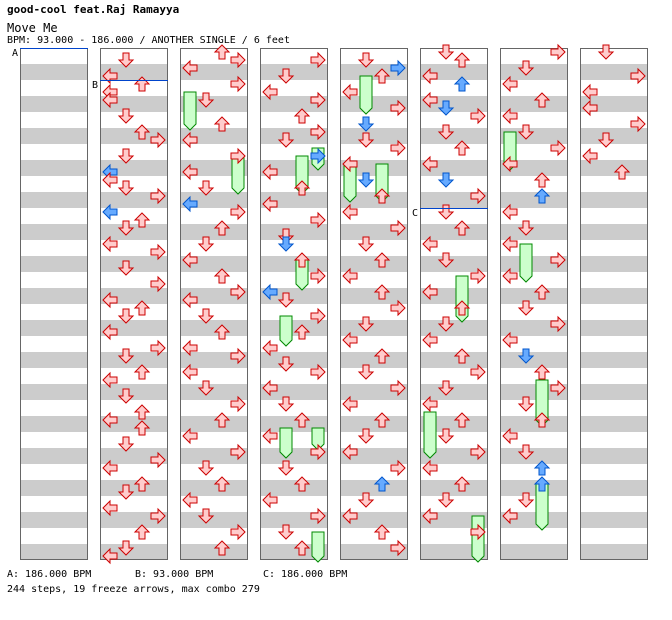 The image size is (672, 620). Describe the element at coordinates (49, 574) in the screenshot. I see `bpm-legend-a: A: 186.000 BPM` at that location.